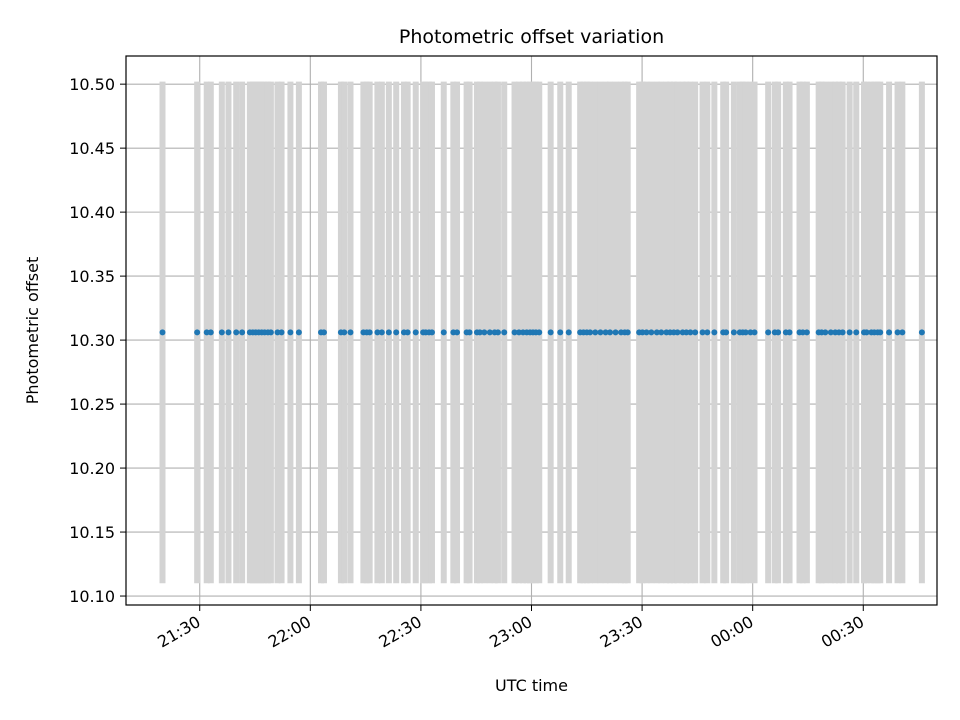 This screenshot has height=720, width=960. What do you see at coordinates (531, 685) in the screenshot?
I see `x-axis-label: UTC time` at bounding box center [531, 685].